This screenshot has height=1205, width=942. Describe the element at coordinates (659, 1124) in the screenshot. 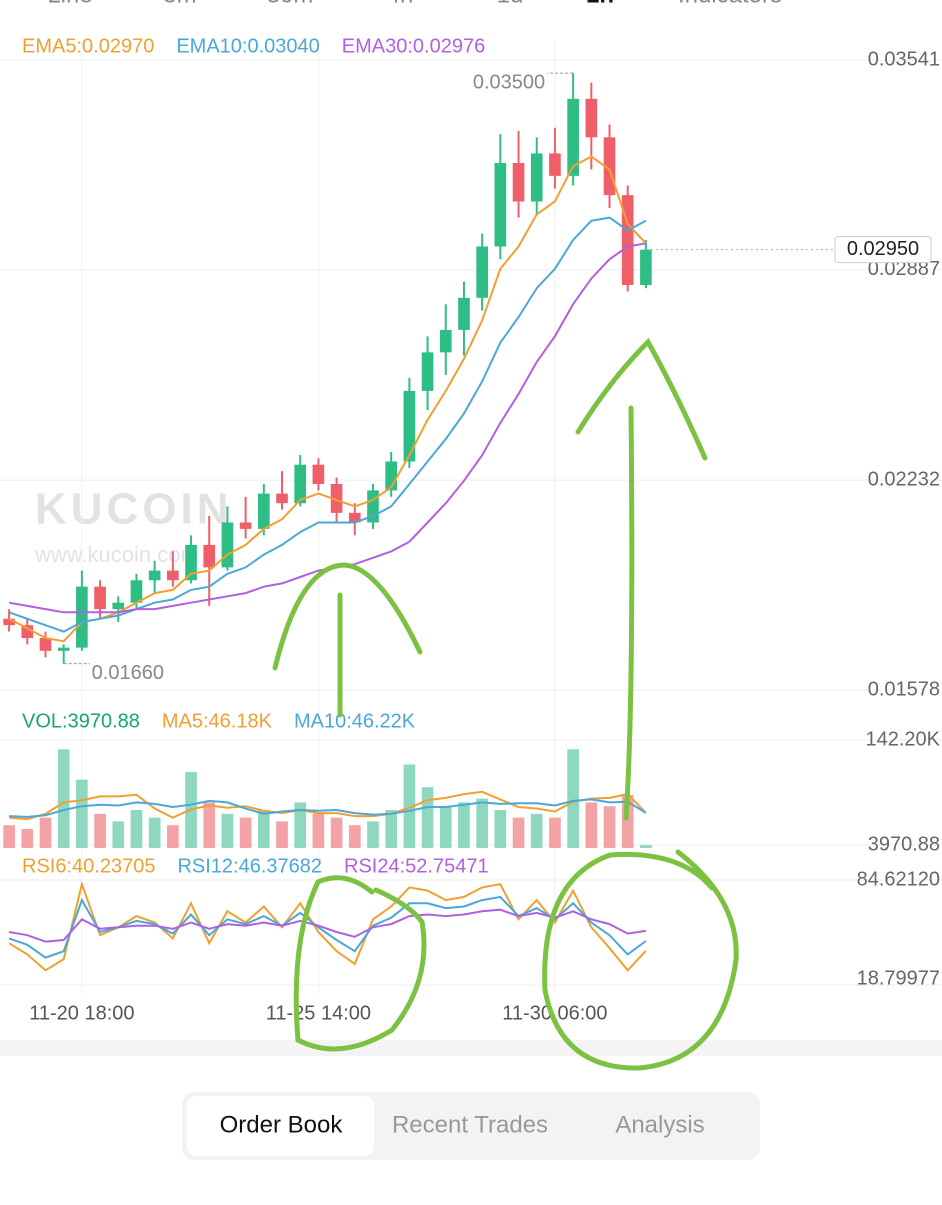

I see `bottom-tab: Analysis` at that location.